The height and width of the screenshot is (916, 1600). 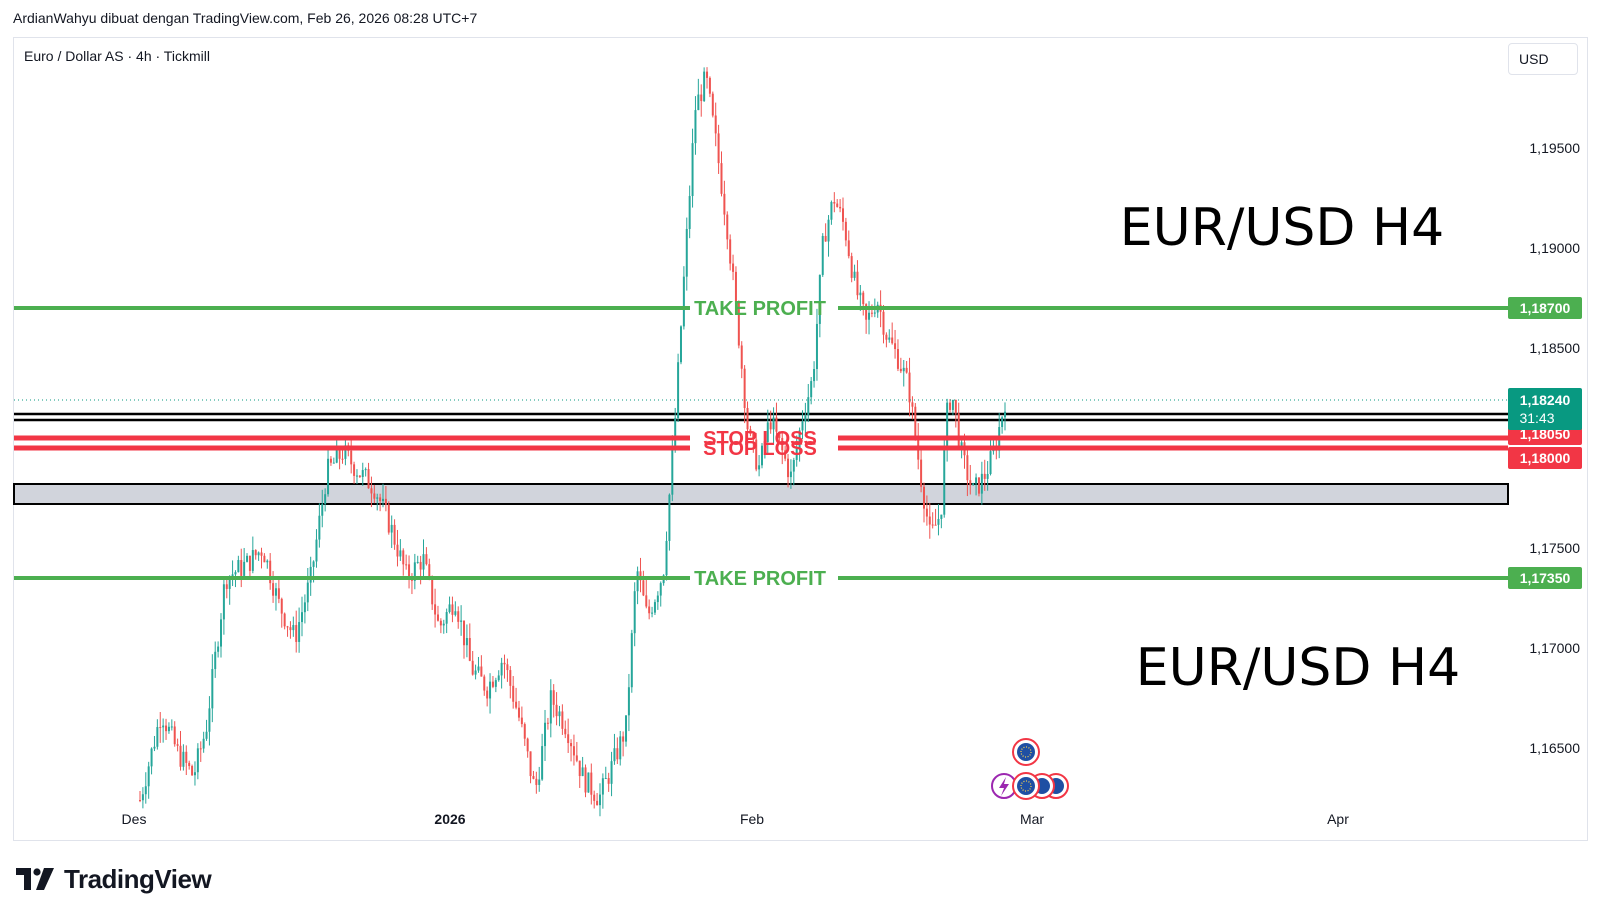 I want to click on currency-button: USD, so click(x=1543, y=59).